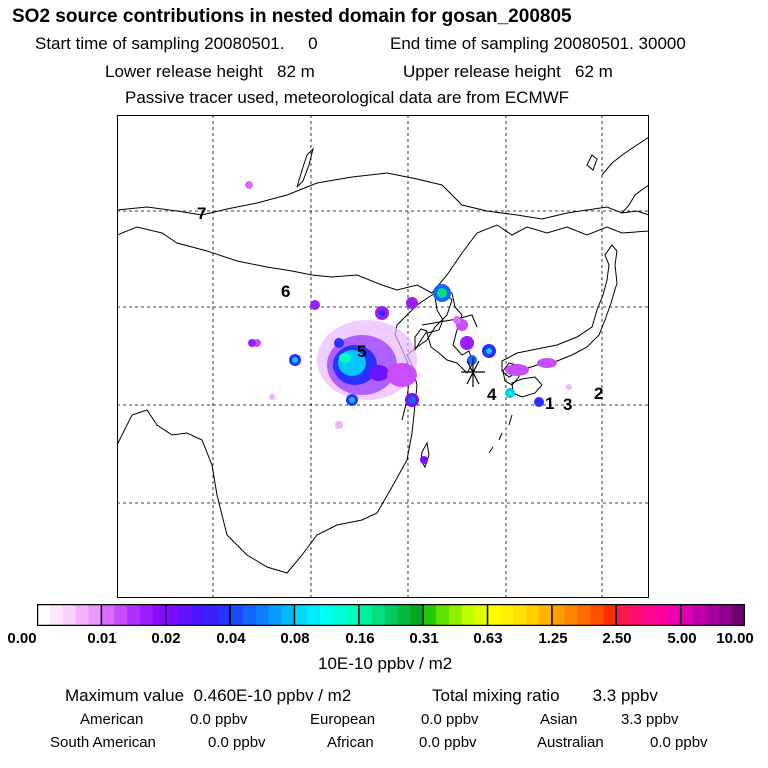  What do you see at coordinates (102, 638) in the screenshot?
I see `colorbar-tick: 0.01` at bounding box center [102, 638].